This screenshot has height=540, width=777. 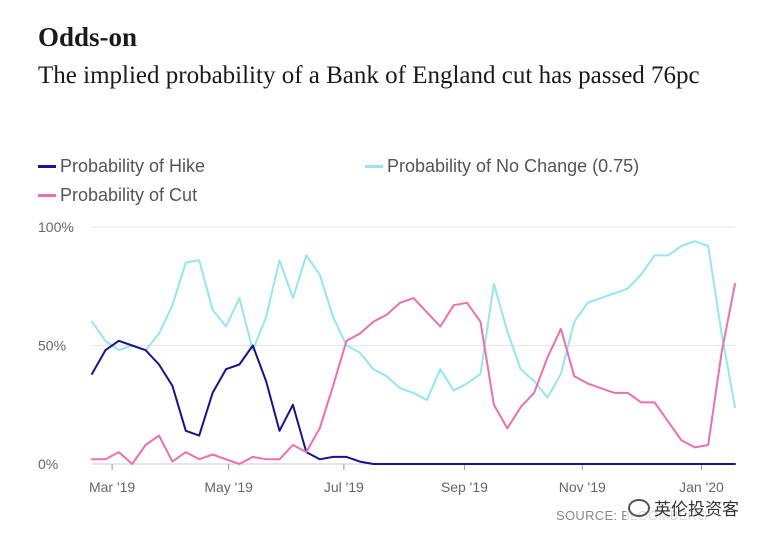 I want to click on legend-swatch-cut, so click(x=47, y=195).